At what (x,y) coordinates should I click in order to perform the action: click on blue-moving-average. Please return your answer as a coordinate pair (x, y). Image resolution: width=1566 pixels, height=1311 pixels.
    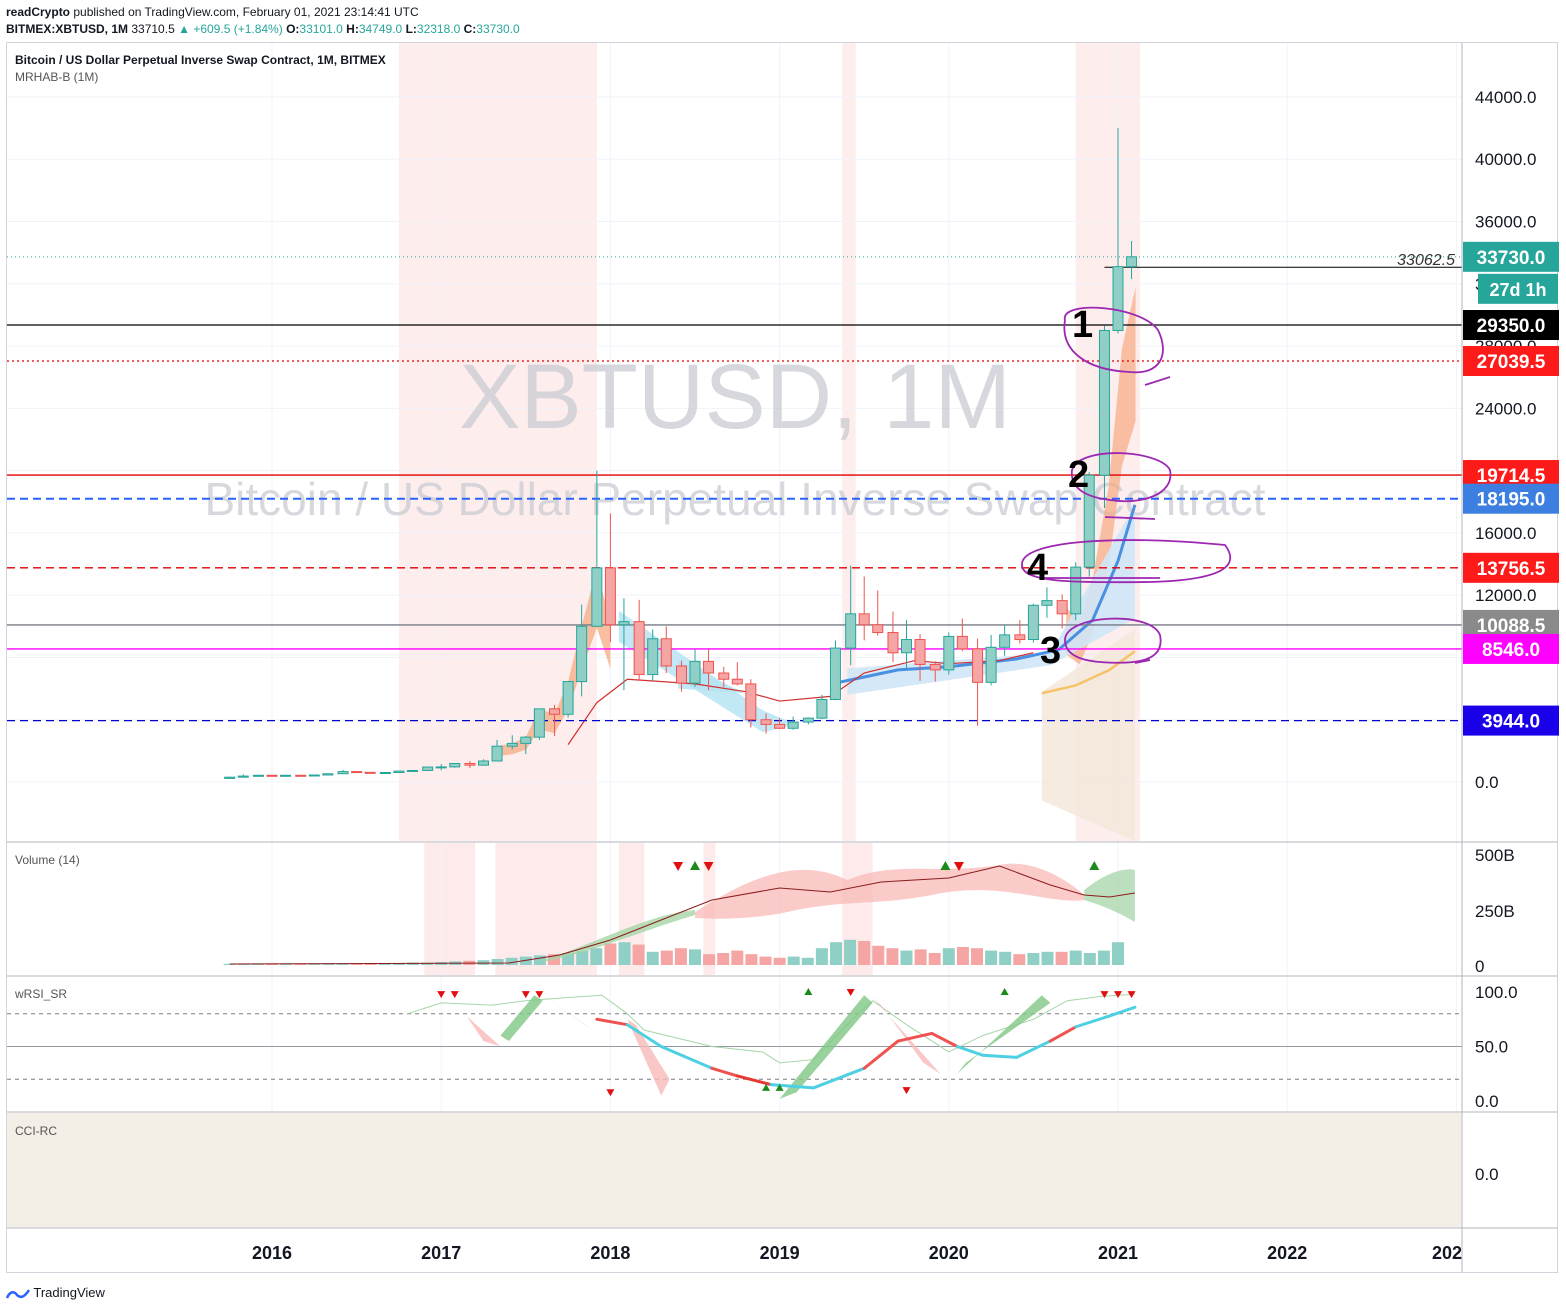
    Looking at the image, I should click on (987, 594).